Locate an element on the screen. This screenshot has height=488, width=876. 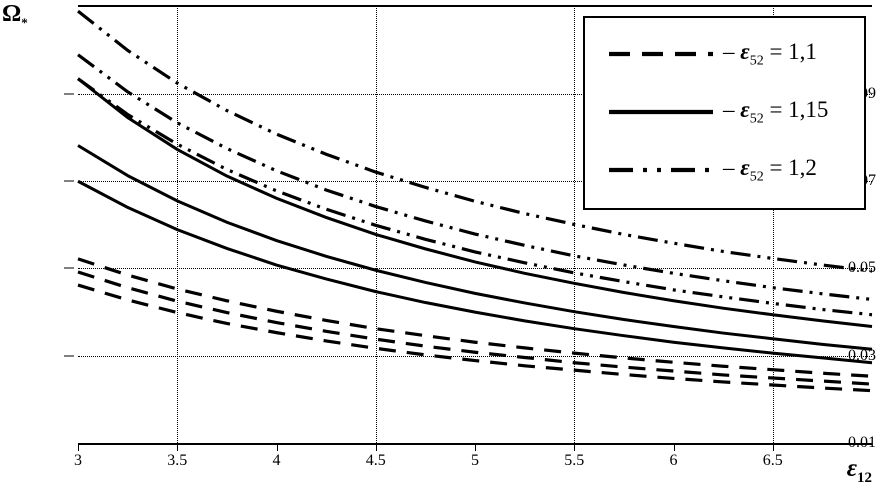
x-tick-label: 6 is located at coordinates (673, 460).